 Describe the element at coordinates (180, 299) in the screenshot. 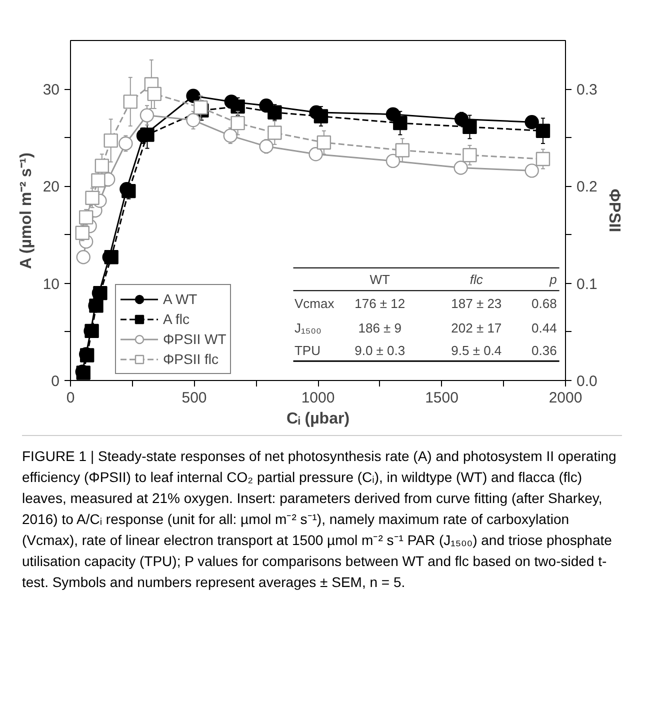

I see `legend-label: A WT` at that location.